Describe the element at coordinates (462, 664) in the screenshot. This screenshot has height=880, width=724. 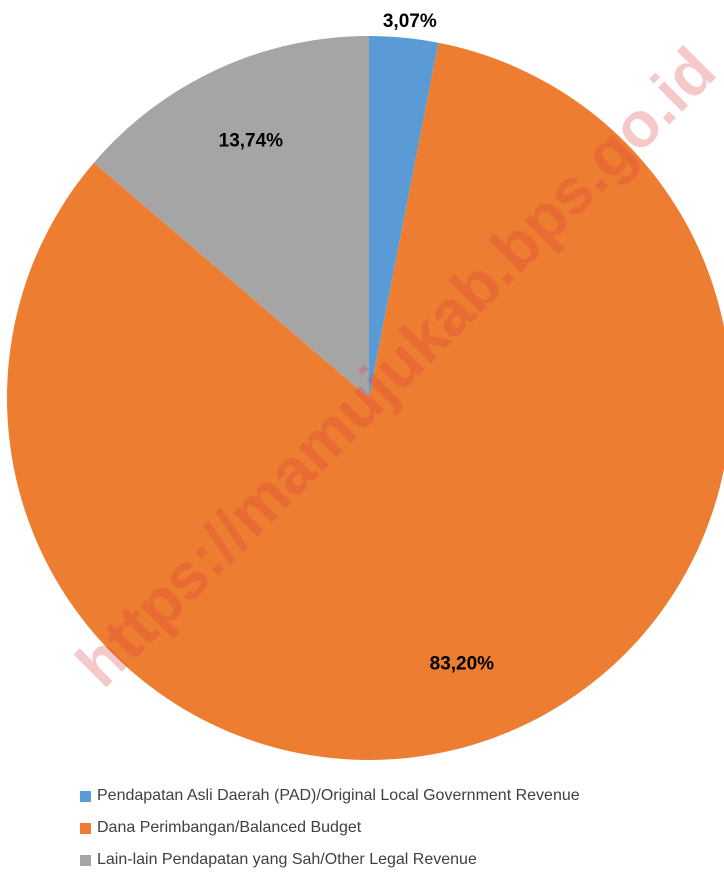
I see `data-label-2: 83,20%` at that location.